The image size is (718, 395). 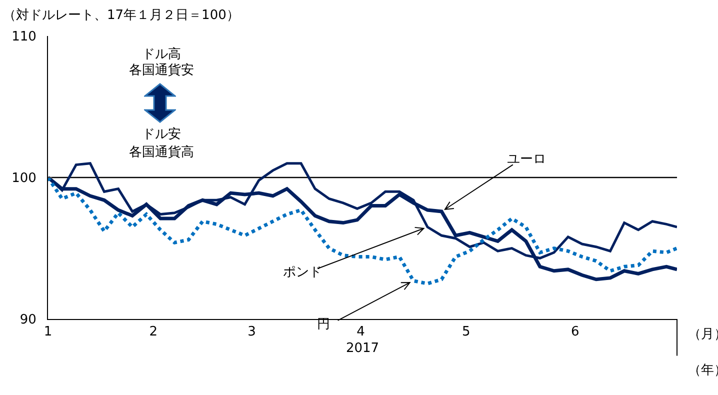 What do you see at coordinates (161, 70) in the screenshot?
I see `annotation: 各国通貨安` at bounding box center [161, 70].